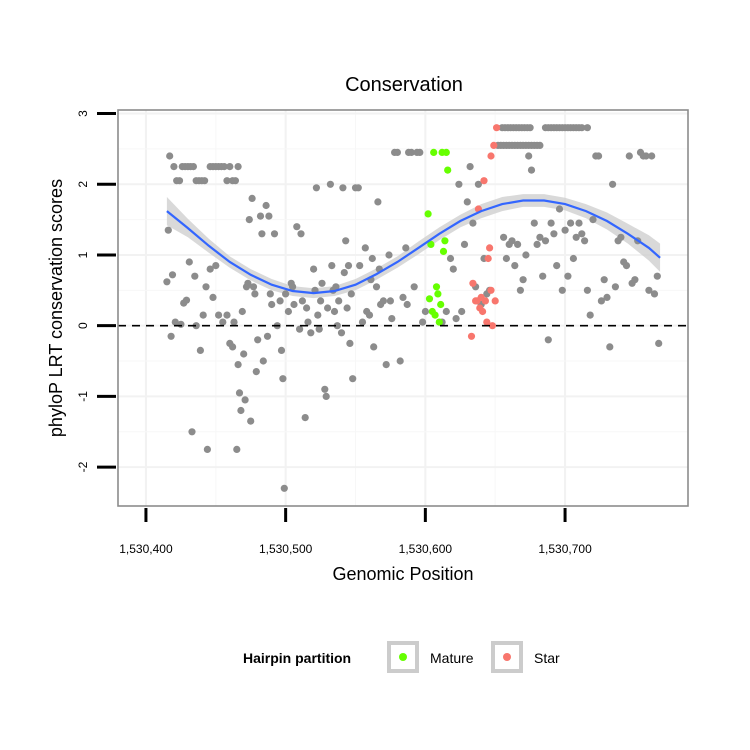  I want to click on legend-title: Hairpin partition, so click(297, 658).